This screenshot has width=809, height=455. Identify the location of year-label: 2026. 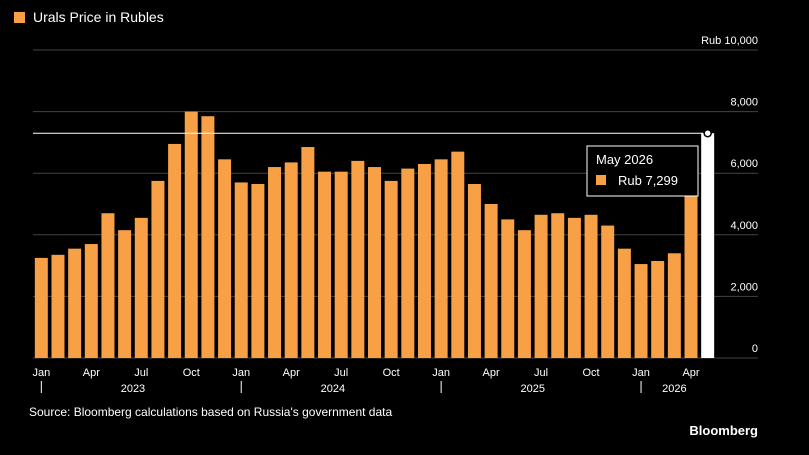
(674, 389).